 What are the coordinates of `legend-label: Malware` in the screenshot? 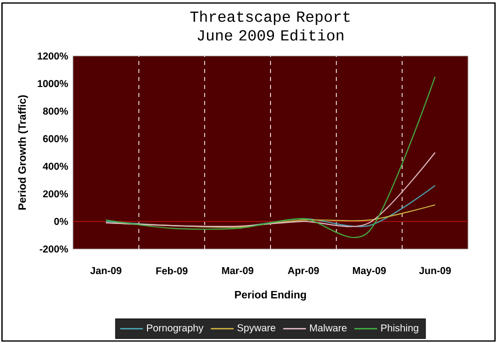 It's located at (328, 328).